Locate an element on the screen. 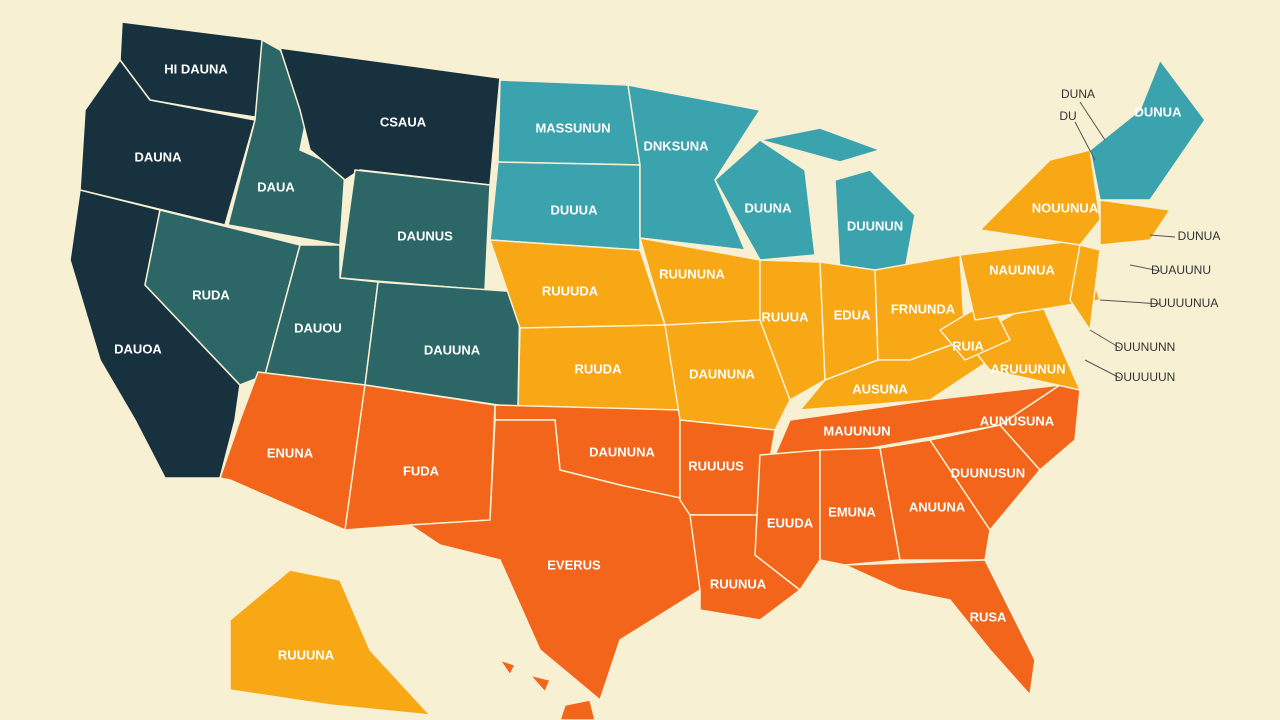 The height and width of the screenshot is (720, 1280). region-label: RUUUA is located at coordinates (786, 316).